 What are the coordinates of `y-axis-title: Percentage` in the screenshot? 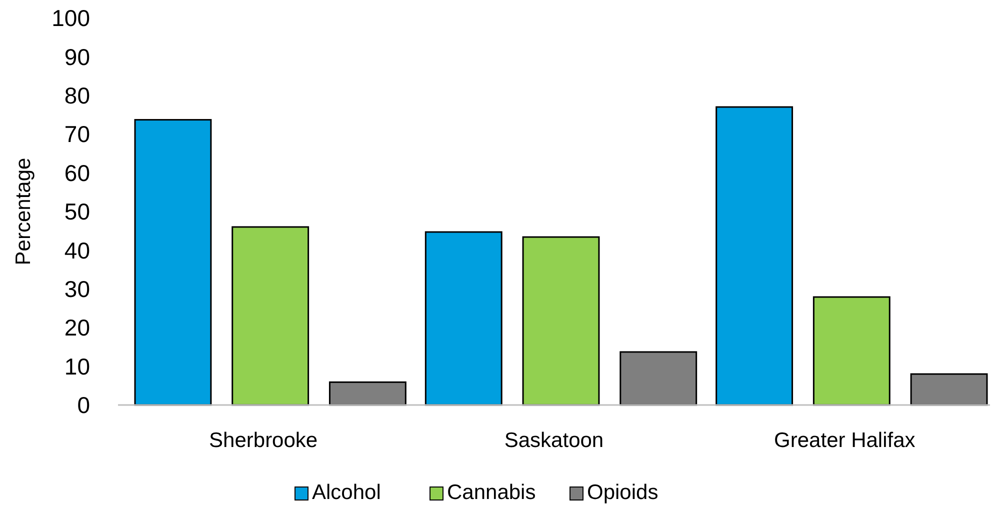 It's located at (23, 212).